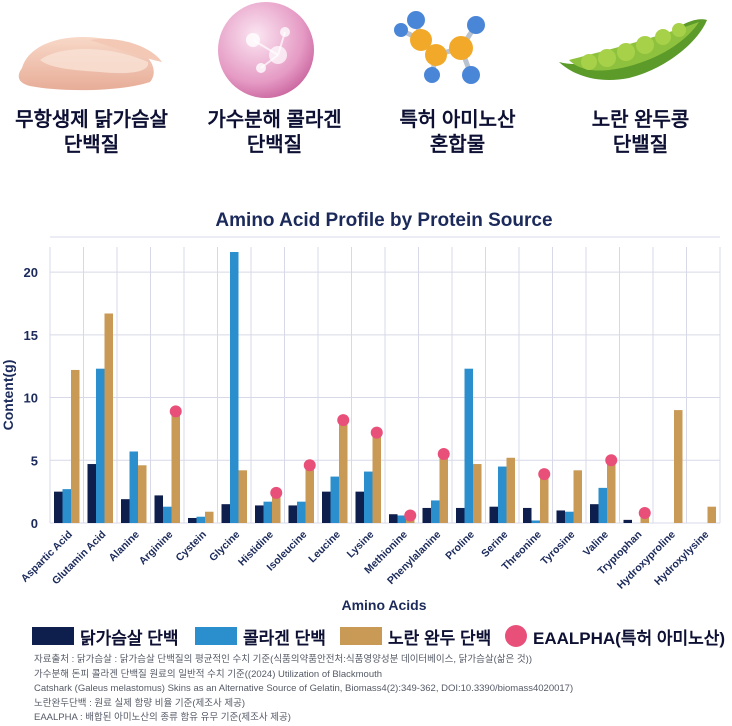  What do you see at coordinates (629, 638) in the screenshot?
I see `legend-label: EAALPHA(특허 아미노산)` at bounding box center [629, 638].